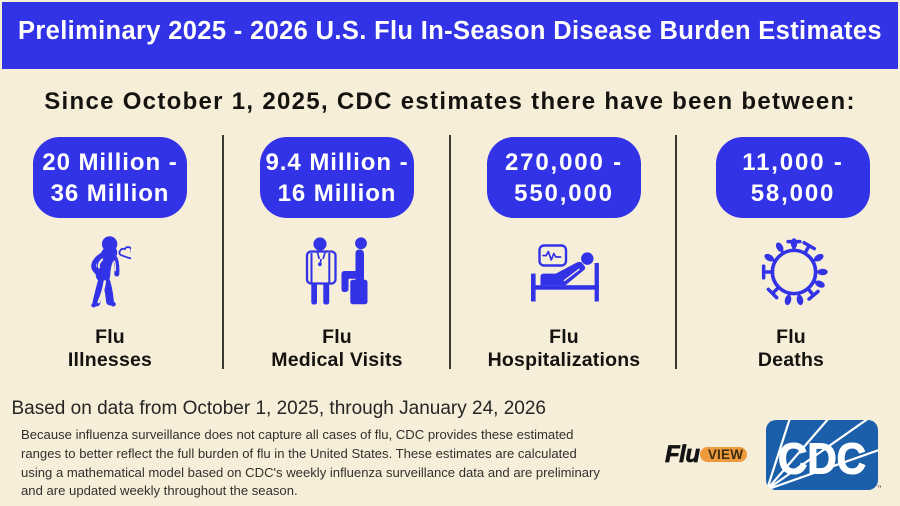 This screenshot has width=900, height=506. What do you see at coordinates (879, 488) in the screenshot?
I see `svg-text: ™` at bounding box center [879, 488].